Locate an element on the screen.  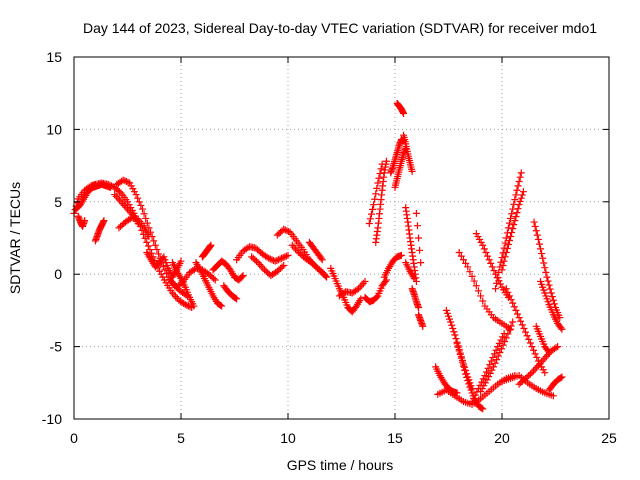
y-tick-label: -10 is located at coordinates (52, 419).